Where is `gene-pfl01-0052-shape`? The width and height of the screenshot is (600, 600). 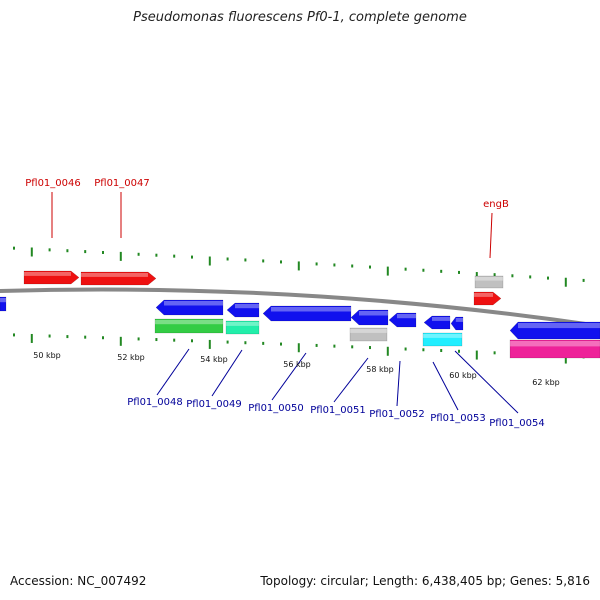 gene-pfl01-0052-shape is located at coordinates (402, 320).